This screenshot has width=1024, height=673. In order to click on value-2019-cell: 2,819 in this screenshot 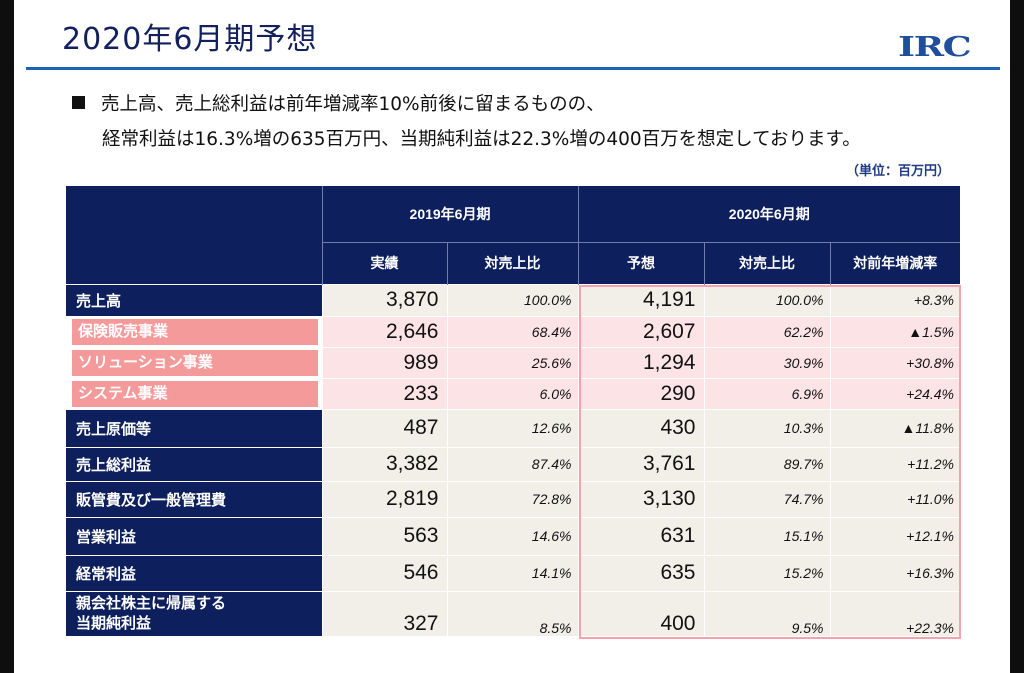, I will do `click(384, 498)`.